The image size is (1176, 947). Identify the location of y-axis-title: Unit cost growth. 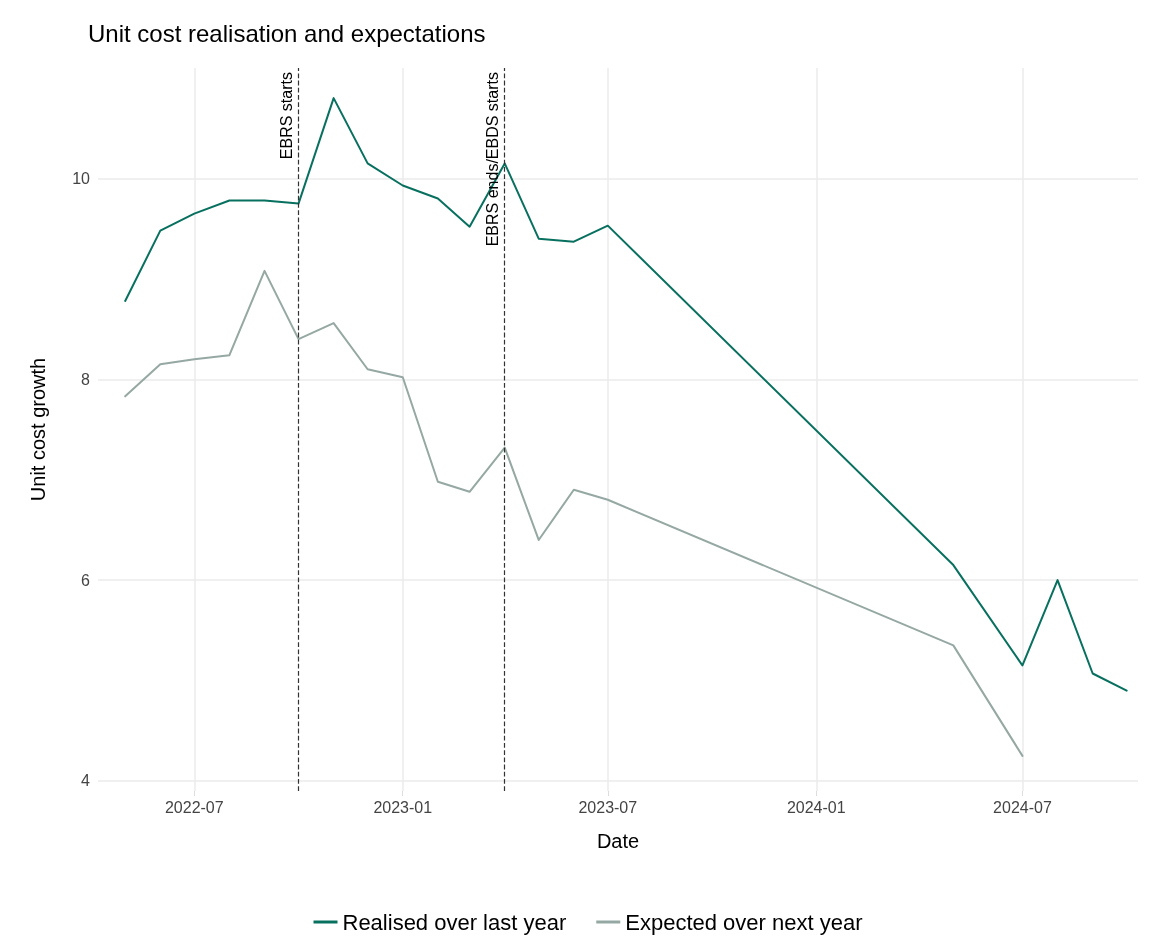
(38, 429).